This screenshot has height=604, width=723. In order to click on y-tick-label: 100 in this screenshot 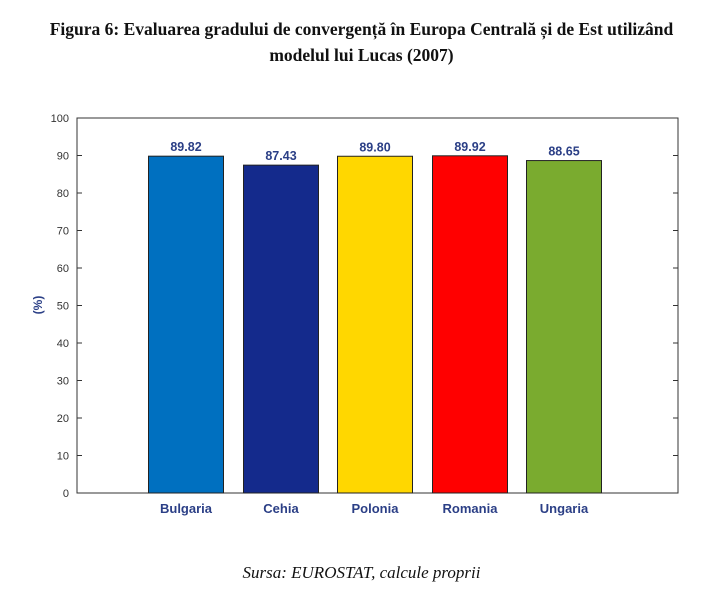, I will do `click(60, 119)`.